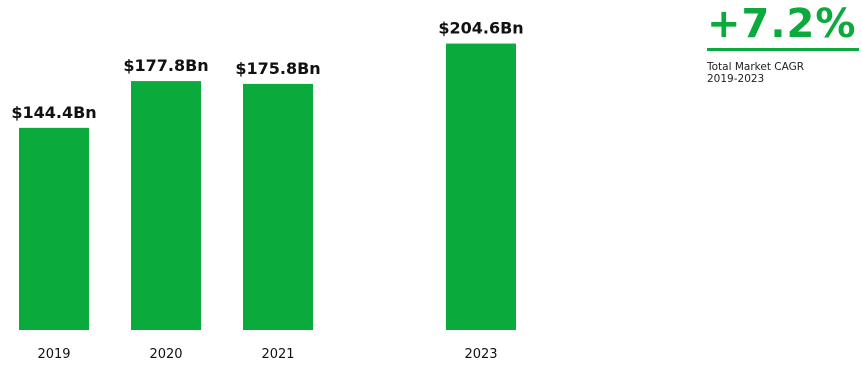 This screenshot has width=861, height=365. I want to click on tick-label-2023: 2023, so click(480, 354).